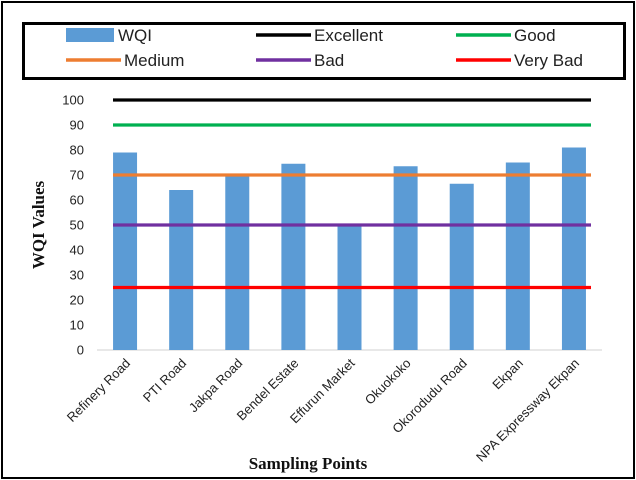  I want to click on bar-npa-expressway-ekpan, so click(573, 248).